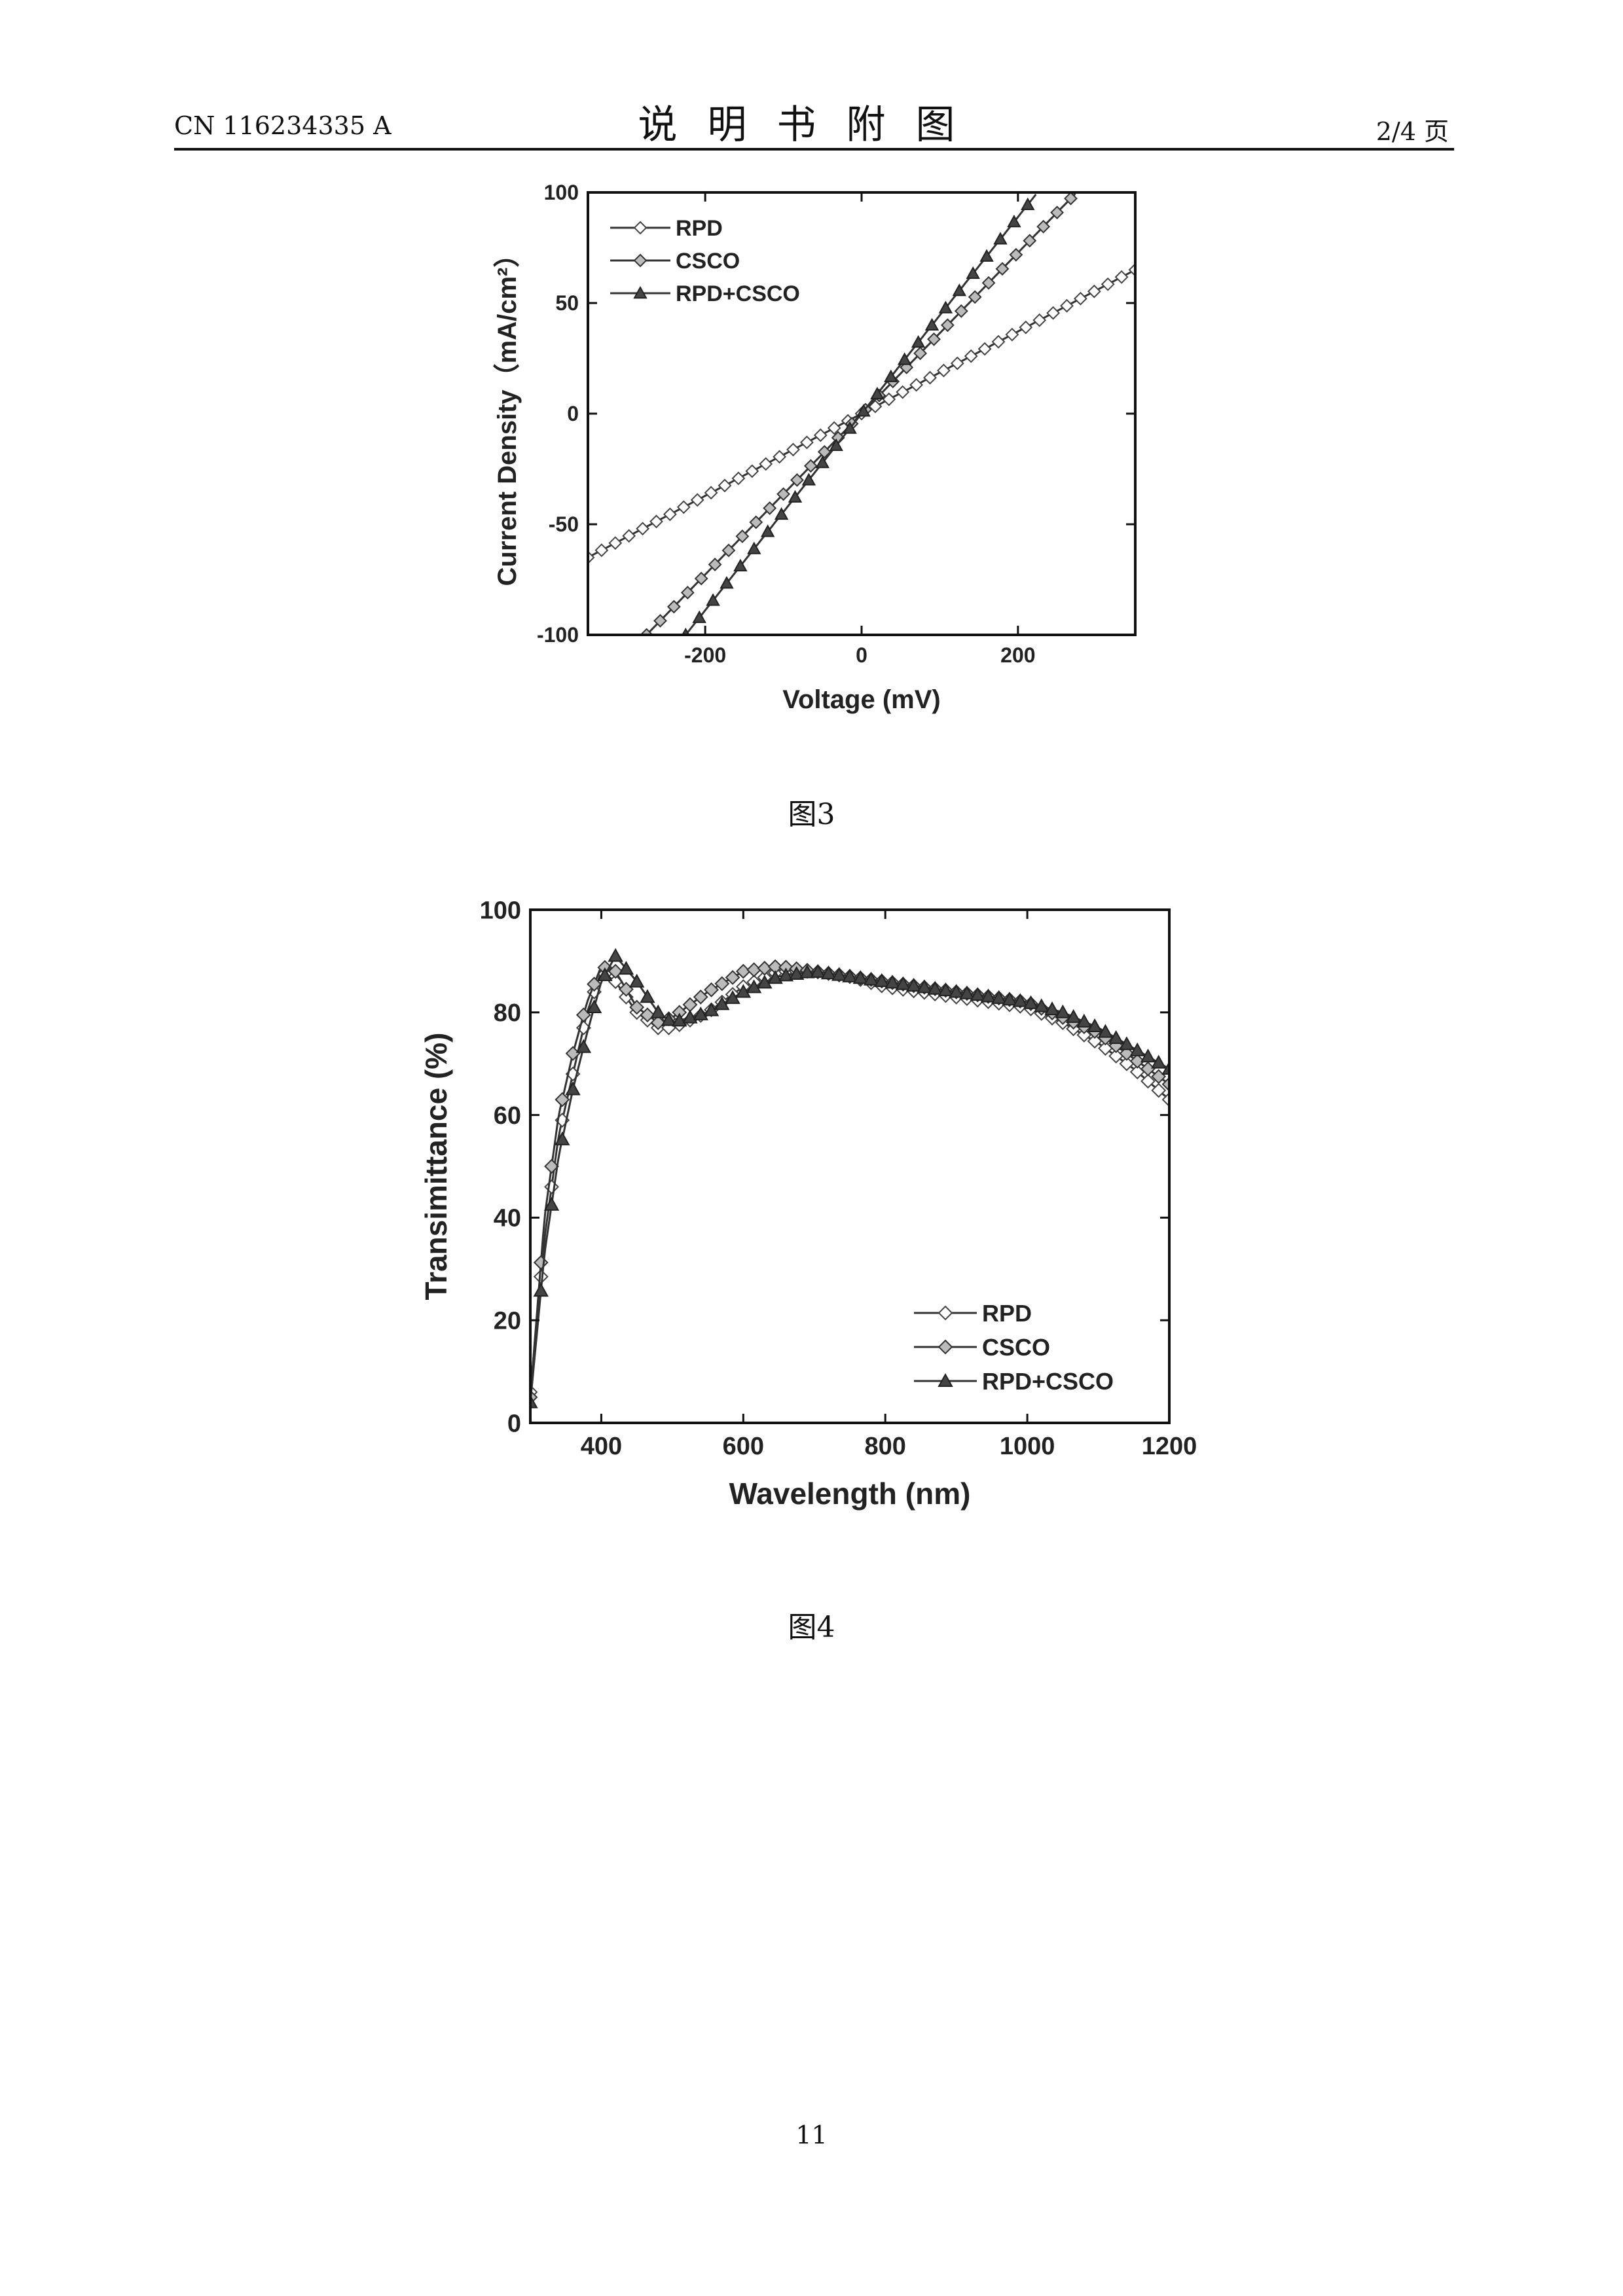 The width and height of the screenshot is (1623, 2296). What do you see at coordinates (507, 1013) in the screenshot?
I see `y-tick-label: 80` at bounding box center [507, 1013].